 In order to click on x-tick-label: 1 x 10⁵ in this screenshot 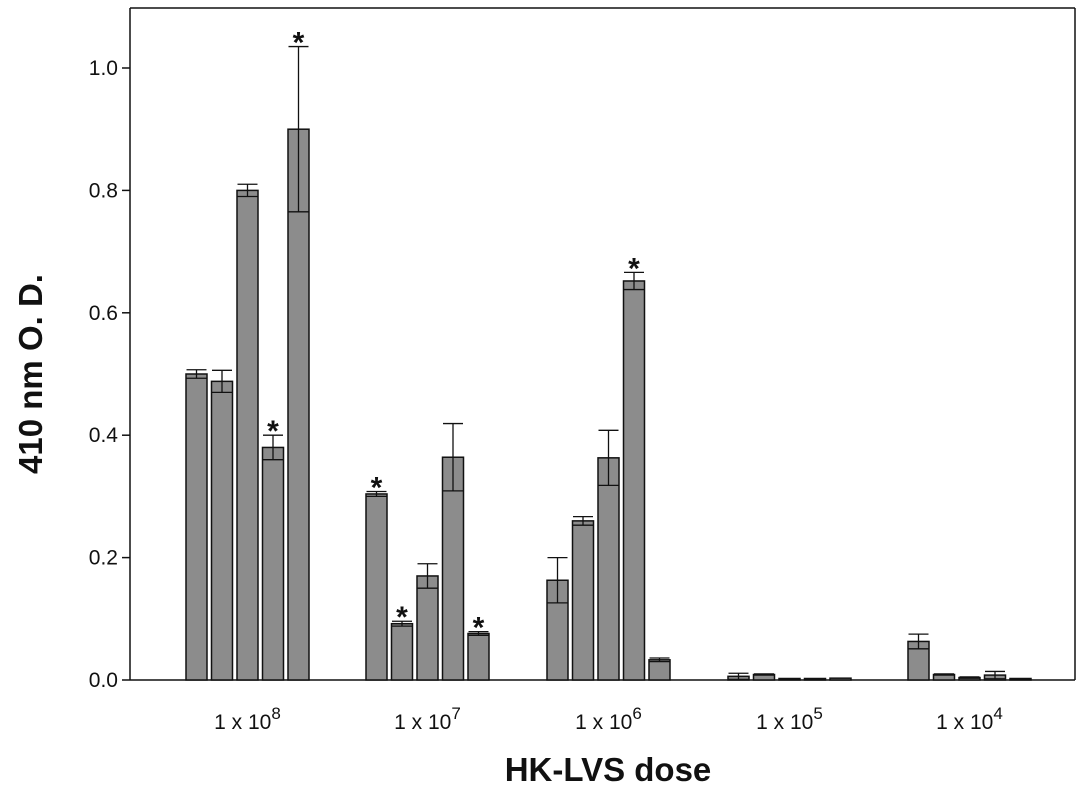, I will do `click(789, 719)`.